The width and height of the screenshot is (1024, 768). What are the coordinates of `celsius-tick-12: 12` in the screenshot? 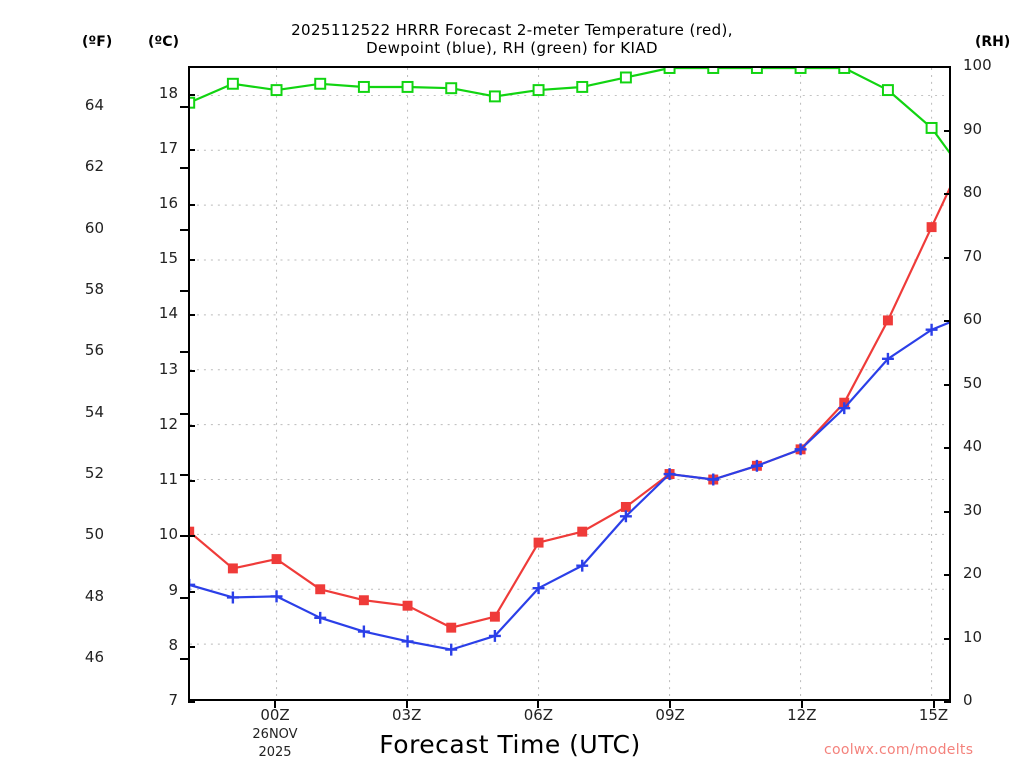 It's located at (168, 423).